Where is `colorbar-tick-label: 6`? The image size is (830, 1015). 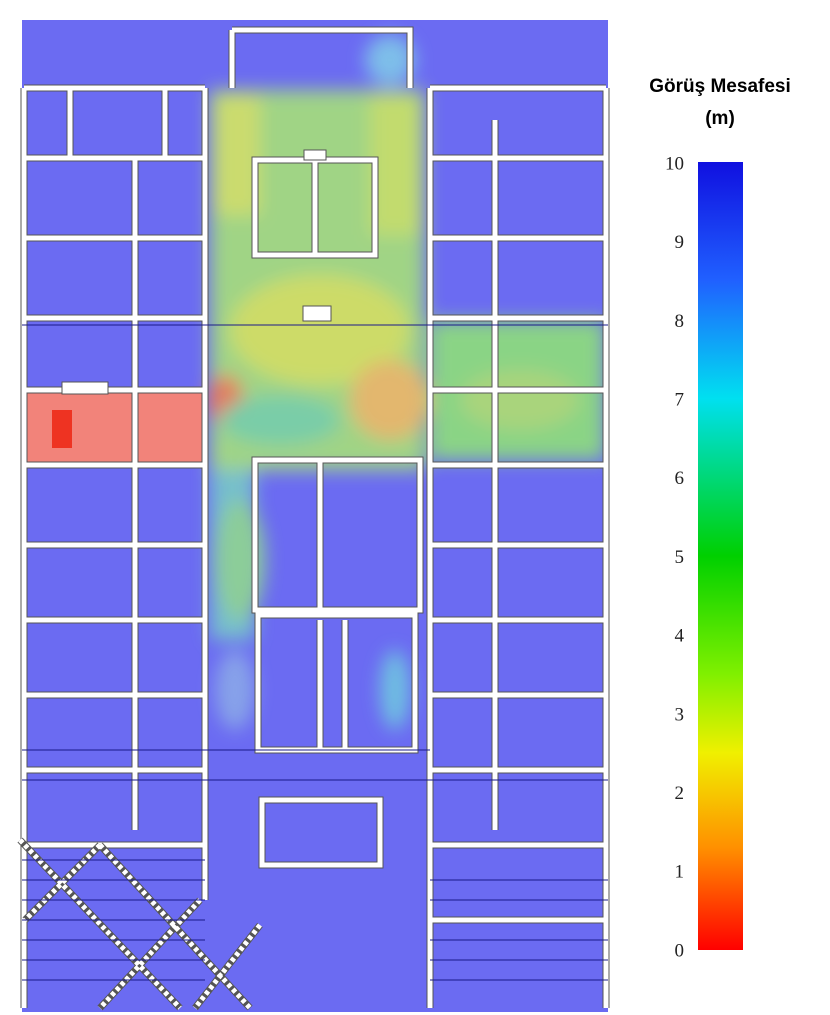 colorbar-tick-label: 6 is located at coordinates (680, 478).